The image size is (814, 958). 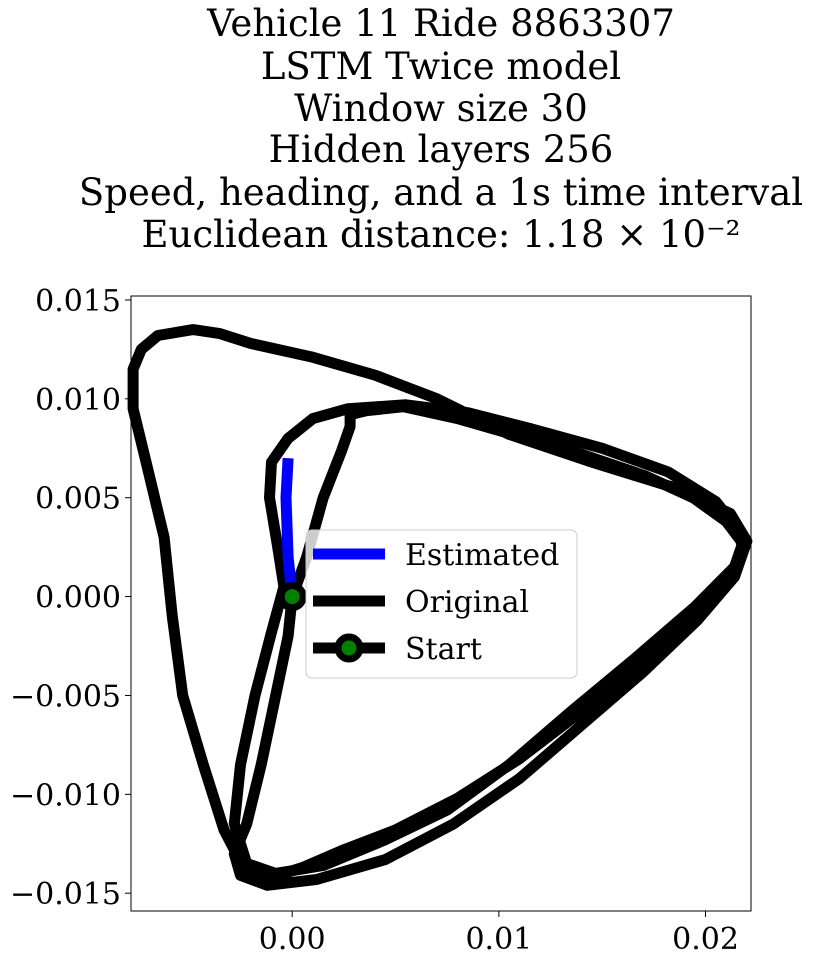 I want to click on start-marker, so click(x=292, y=597).